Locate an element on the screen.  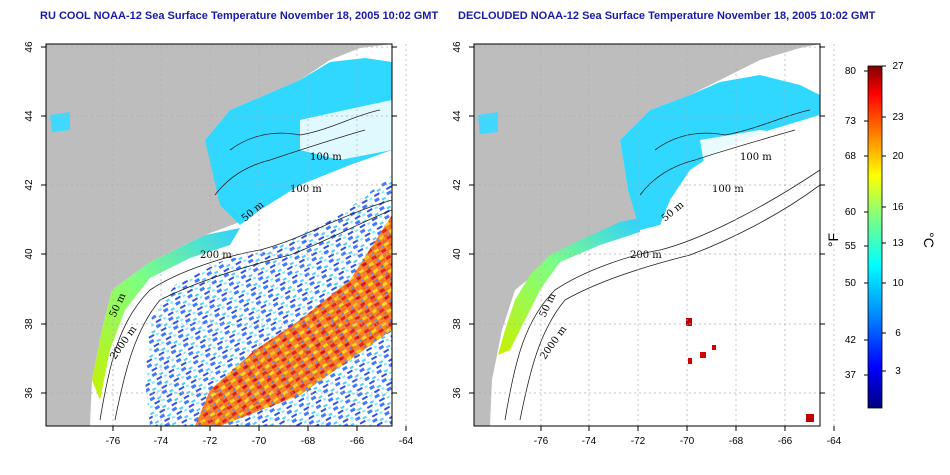
celsius-tick-label: 23 is located at coordinates (898, 117).